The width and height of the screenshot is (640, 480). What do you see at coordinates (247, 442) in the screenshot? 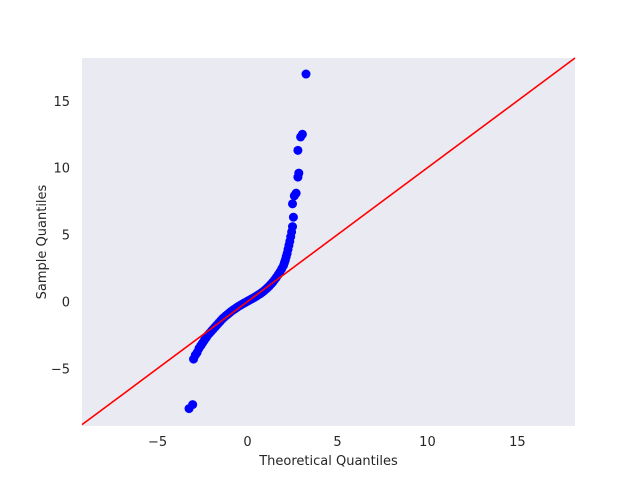
I see `x-tick-label: 0` at bounding box center [247, 442].